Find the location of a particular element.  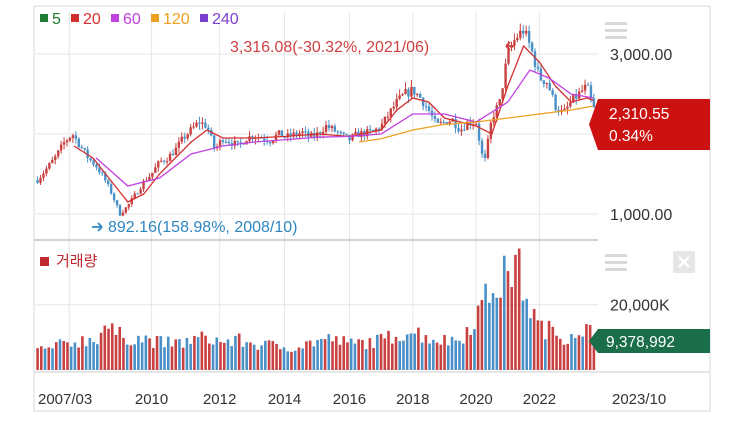

volume-menu-icon is located at coordinates (616, 262).